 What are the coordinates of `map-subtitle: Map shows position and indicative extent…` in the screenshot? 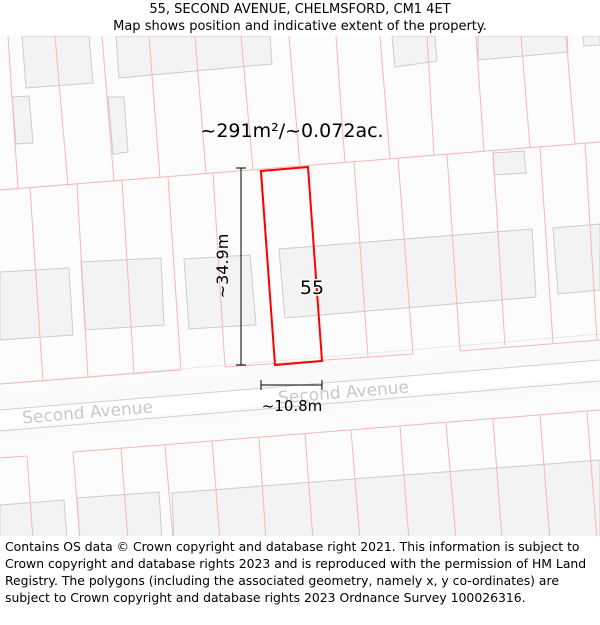 It's located at (300, 26).